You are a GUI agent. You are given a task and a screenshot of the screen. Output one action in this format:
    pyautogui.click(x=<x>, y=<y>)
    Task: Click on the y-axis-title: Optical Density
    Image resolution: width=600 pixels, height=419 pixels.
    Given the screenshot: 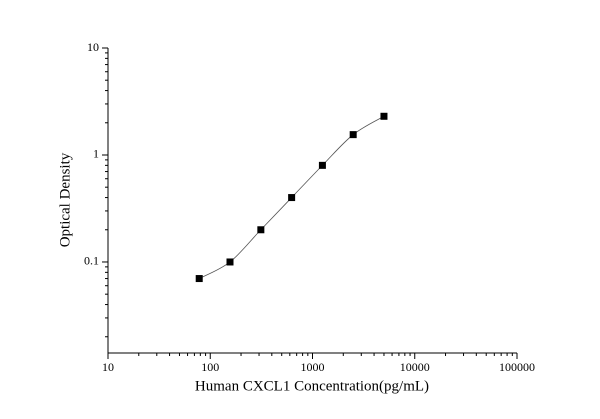 What is the action you would take?
    pyautogui.click(x=65, y=199)
    